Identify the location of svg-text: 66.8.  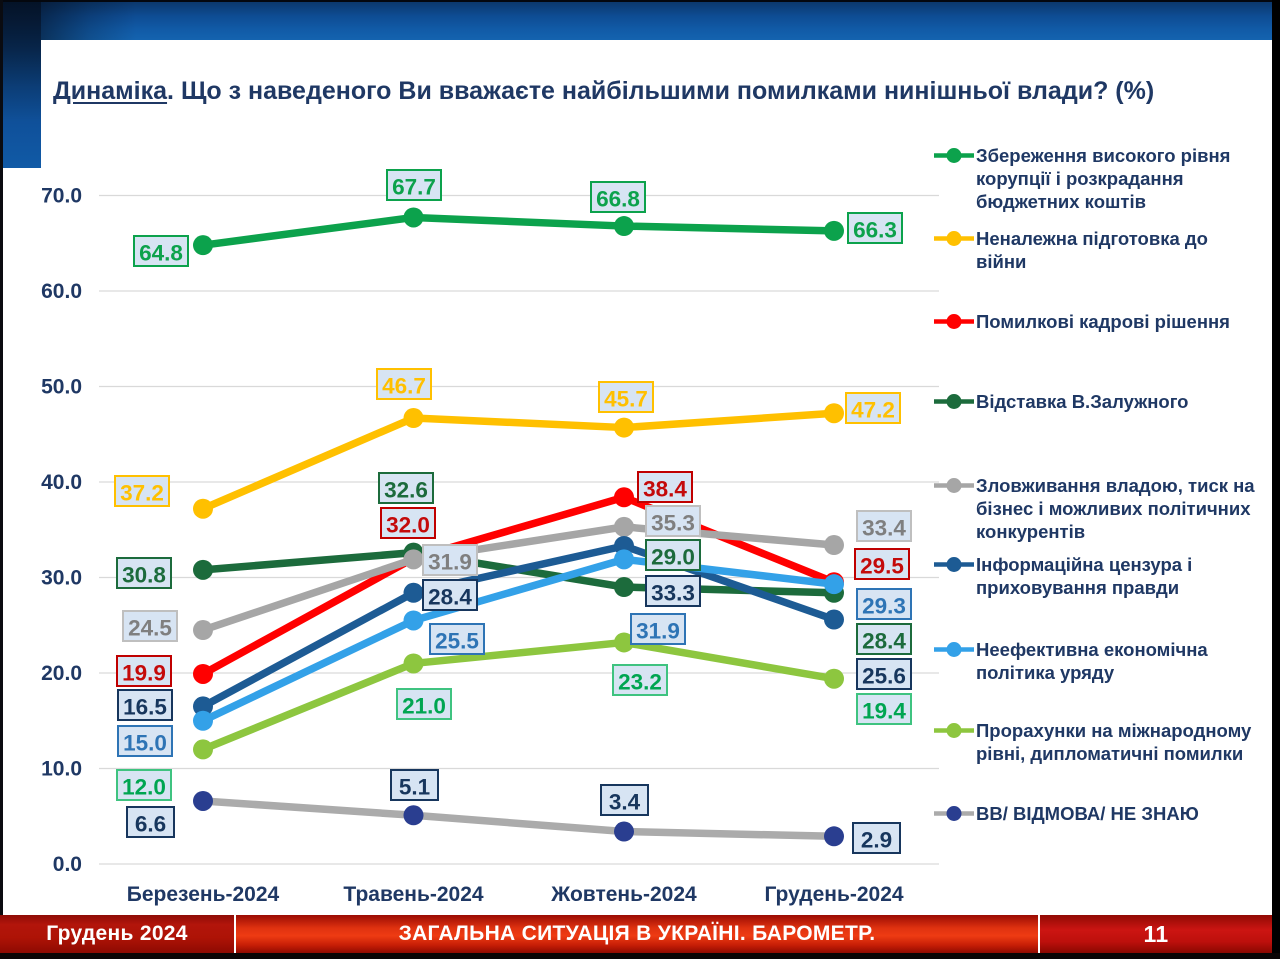
(618, 199).